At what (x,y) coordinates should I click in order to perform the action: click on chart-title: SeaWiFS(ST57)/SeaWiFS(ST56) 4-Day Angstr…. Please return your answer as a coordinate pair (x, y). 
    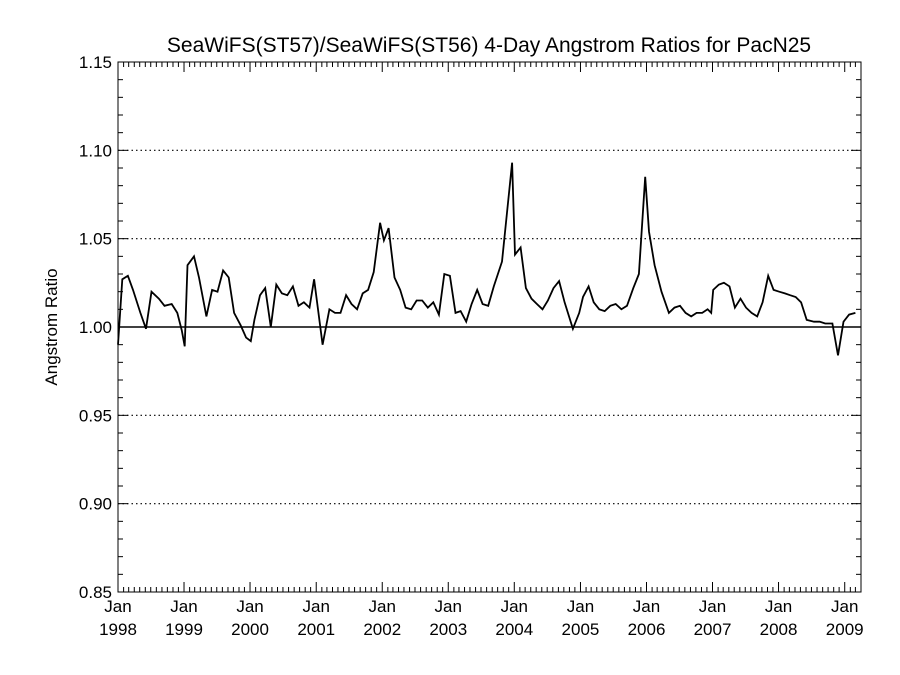
    Looking at the image, I should click on (489, 45).